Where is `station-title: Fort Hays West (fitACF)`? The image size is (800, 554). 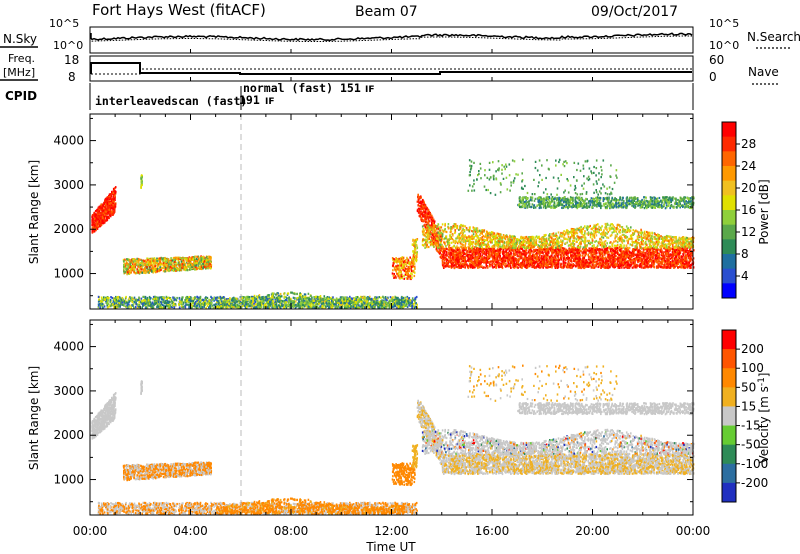
station-title: Fort Hays West (fitACF) is located at coordinates (179, 10).